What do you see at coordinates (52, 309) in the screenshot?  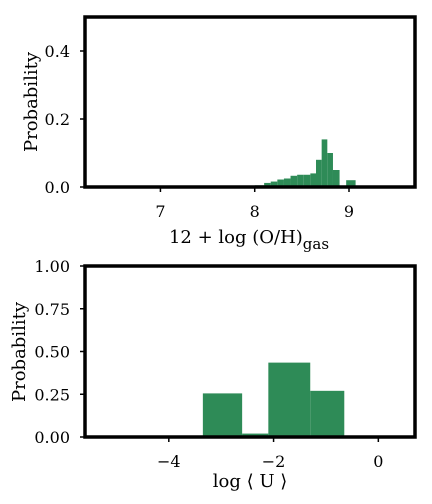 I see `ionization-y-tick-label-3: 0.75` at bounding box center [52, 309].